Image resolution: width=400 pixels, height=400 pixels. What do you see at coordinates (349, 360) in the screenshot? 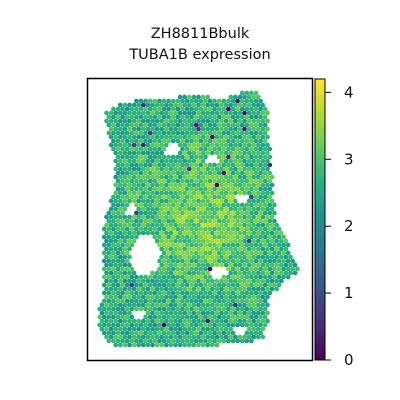
I see `colorbar-tick-label: 0` at bounding box center [349, 360].